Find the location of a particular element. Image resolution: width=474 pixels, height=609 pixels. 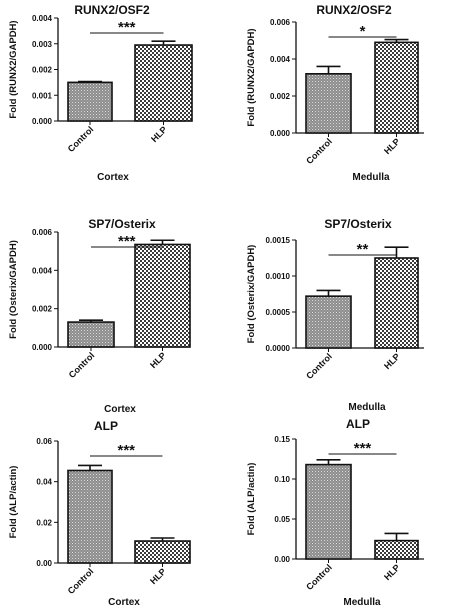

y-tick-label: 0.02 is located at coordinates (44, 522).